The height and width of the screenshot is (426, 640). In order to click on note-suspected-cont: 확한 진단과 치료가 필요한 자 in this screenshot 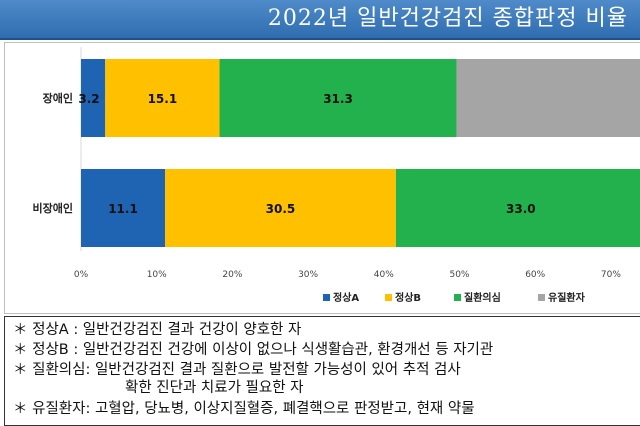, I will do `click(214, 388)`.